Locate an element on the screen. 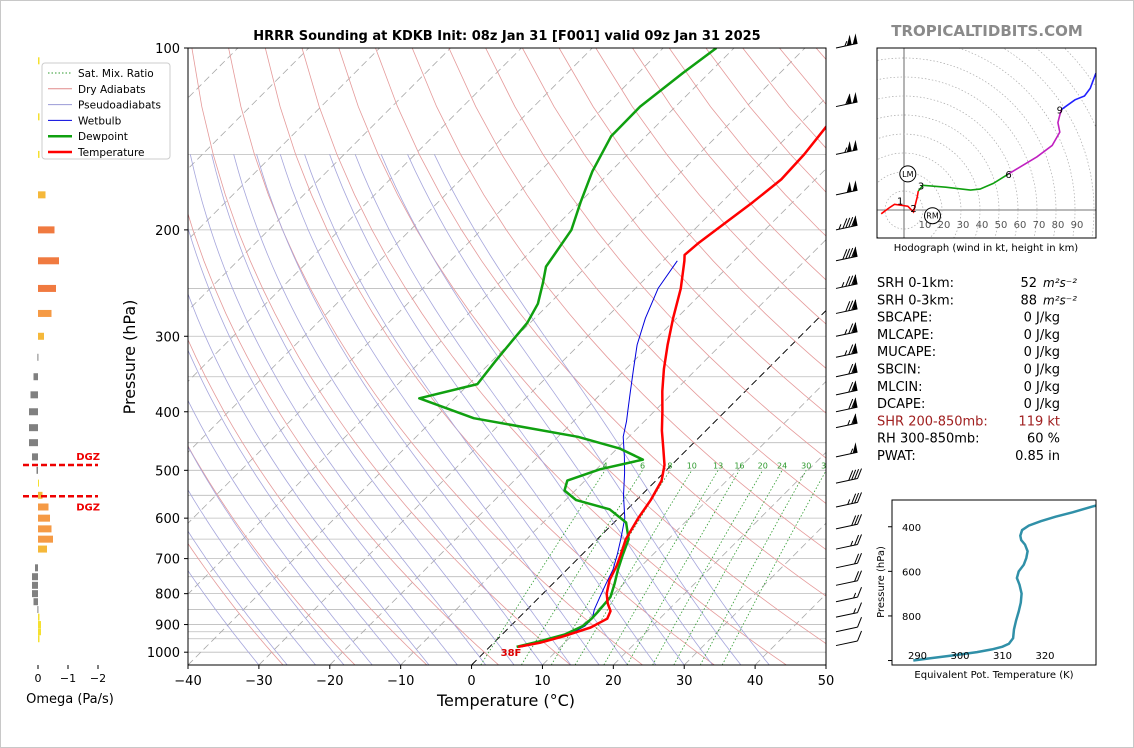  theta-e-x-tick: 310 is located at coordinates (1002, 656).